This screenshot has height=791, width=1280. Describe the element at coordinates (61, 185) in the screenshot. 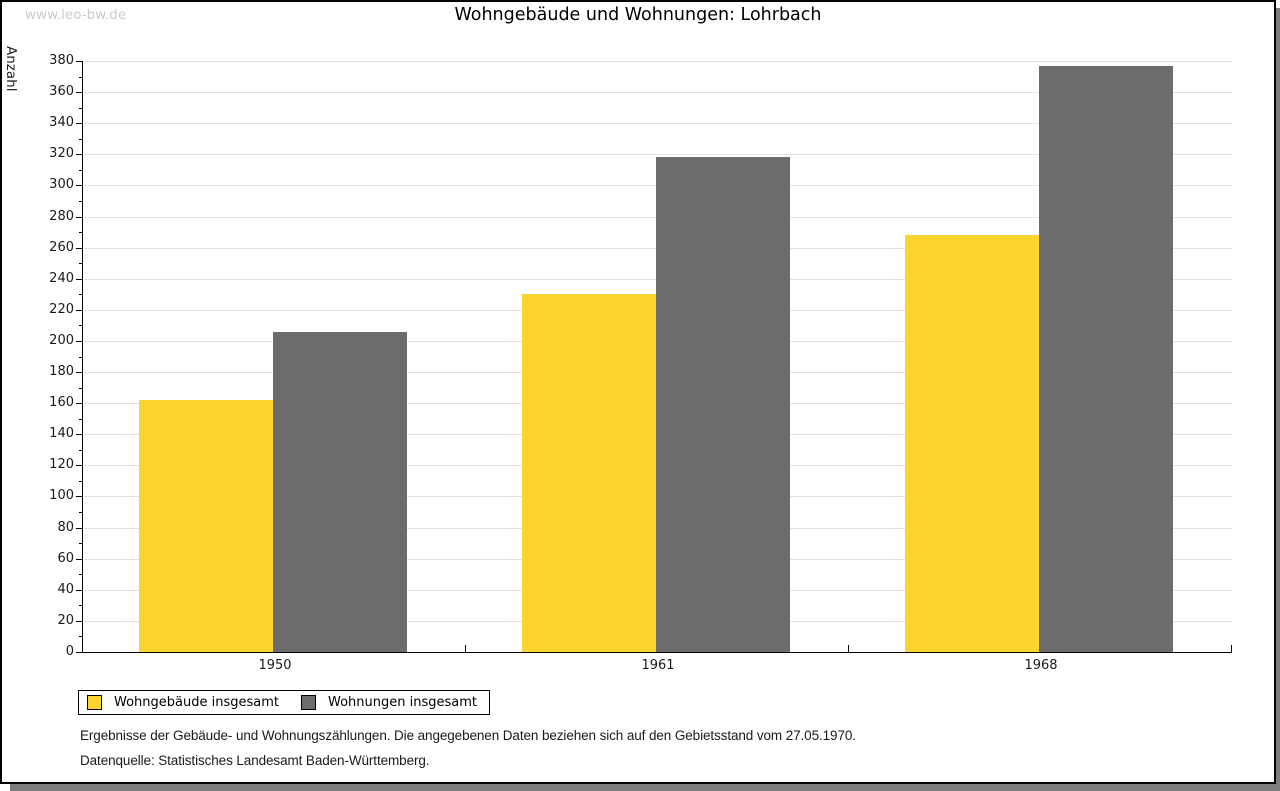

I see `y-tick-label: 300` at that location.